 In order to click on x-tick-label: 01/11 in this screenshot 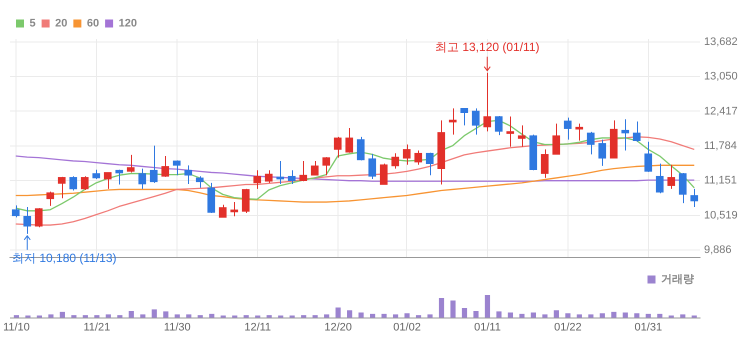, I will do `click(487, 327)`.